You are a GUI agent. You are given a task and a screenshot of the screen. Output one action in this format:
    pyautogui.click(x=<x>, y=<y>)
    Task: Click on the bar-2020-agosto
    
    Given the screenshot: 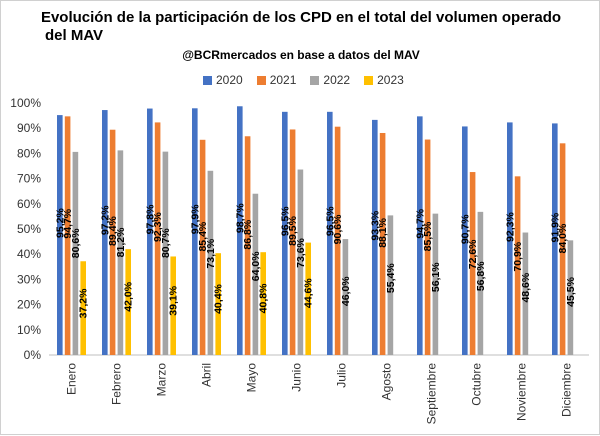 What is the action you would take?
    pyautogui.click(x=375, y=237)
    